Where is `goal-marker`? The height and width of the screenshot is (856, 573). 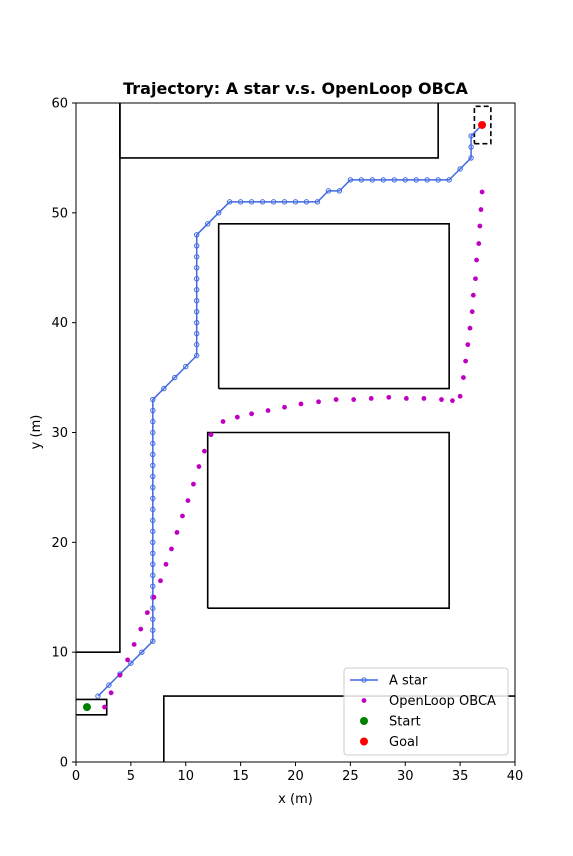
goal-marker is located at coordinates (482, 124).